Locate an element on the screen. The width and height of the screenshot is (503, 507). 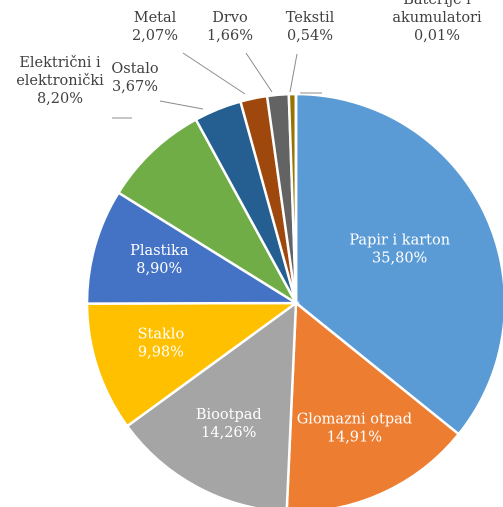
pie-label-name: Tekstil is located at coordinates (310, 18).